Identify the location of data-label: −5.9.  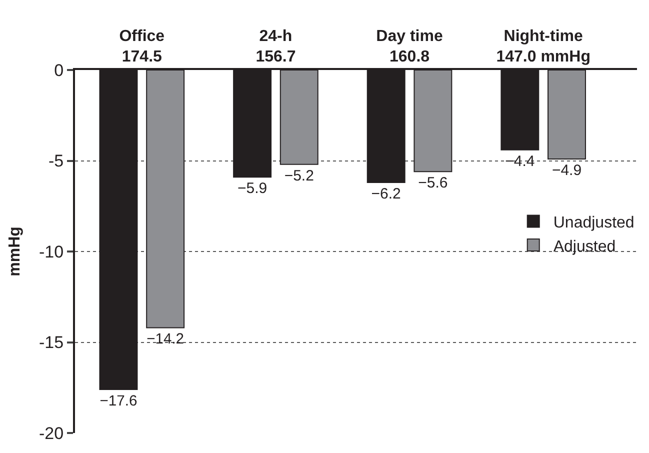
(252, 189).